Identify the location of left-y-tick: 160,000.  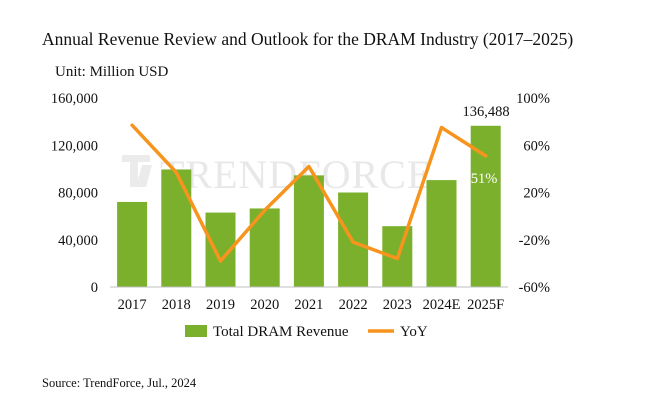
(74, 99).